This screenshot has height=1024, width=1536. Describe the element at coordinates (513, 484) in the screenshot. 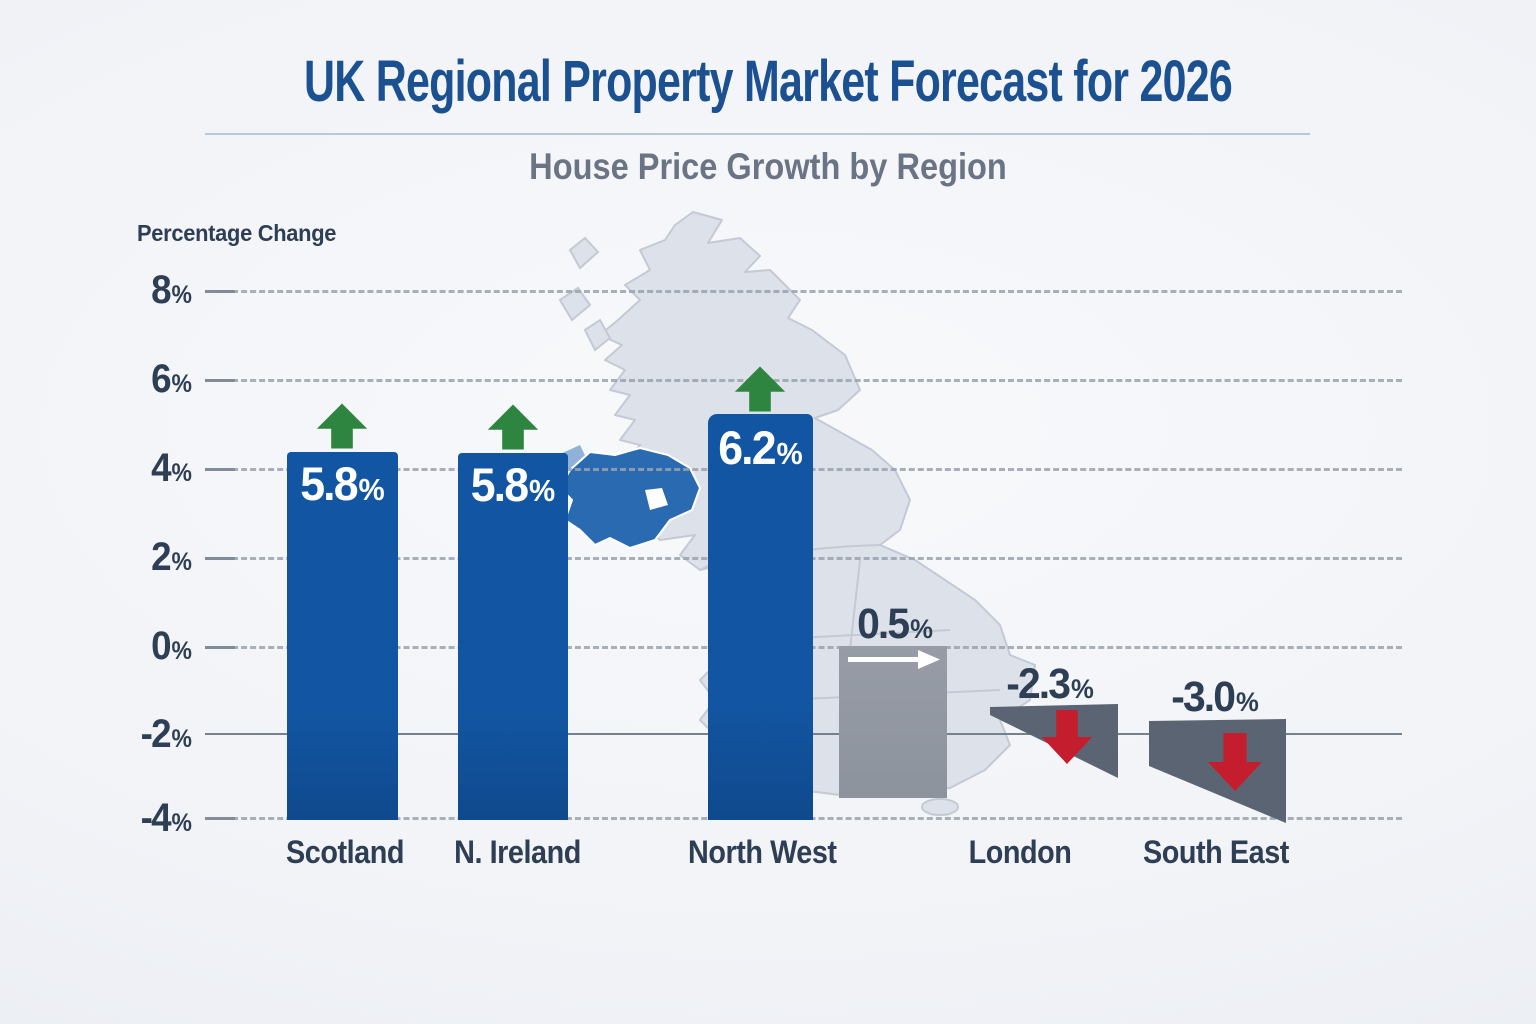

I see `n-ireland-value-label: 5.8%` at that location.